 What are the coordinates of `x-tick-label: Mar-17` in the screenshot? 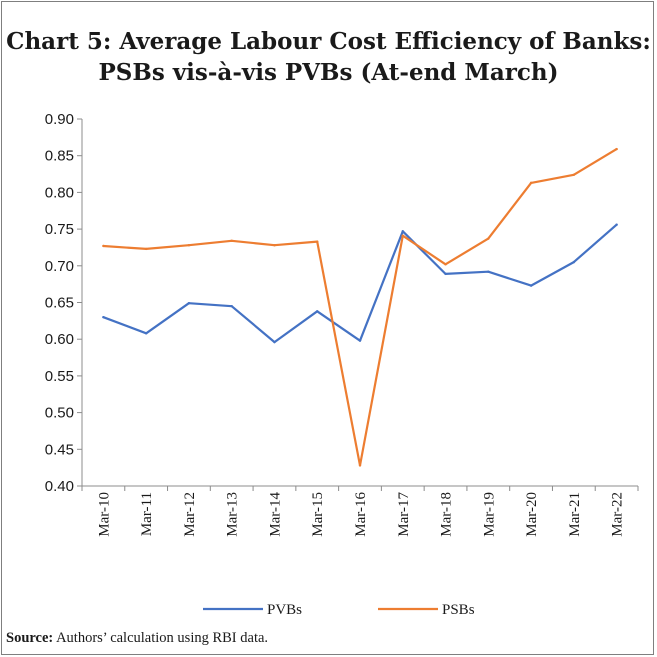 It's located at (404, 514).